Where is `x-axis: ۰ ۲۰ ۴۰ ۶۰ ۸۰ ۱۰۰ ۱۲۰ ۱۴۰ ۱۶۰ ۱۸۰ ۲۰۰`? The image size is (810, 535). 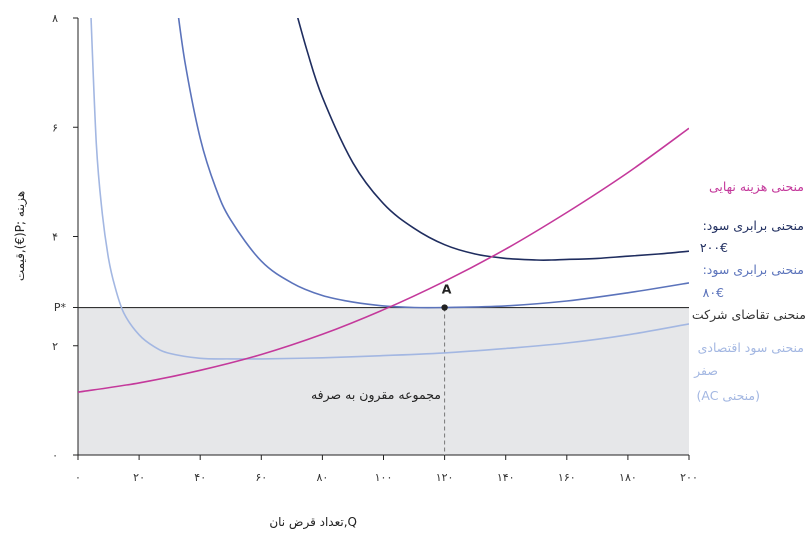 x-axis: ۰ ۲۰ ۴۰ ۶۰ ۸۰ ۱۰۰ ۱۲۰ ۱۴۰ ۱۶۰ ۱۸۰ ۲۰۰ is located at coordinates (386, 469).